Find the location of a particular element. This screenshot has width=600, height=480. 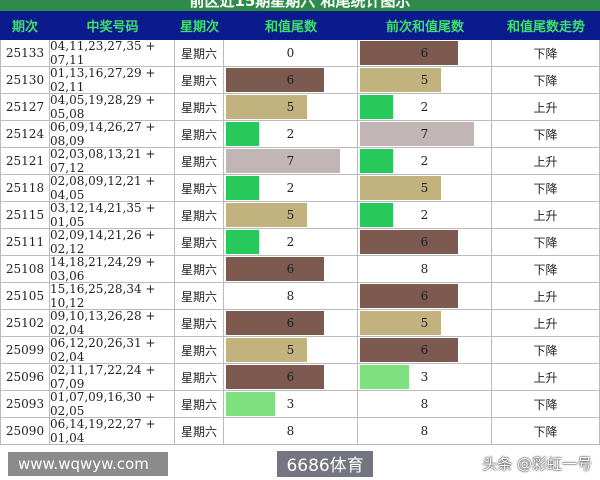

table-row: 25096 02,11,17,22,24 + 07,09 星期六 6 3 上升 is located at coordinates (300, 377).